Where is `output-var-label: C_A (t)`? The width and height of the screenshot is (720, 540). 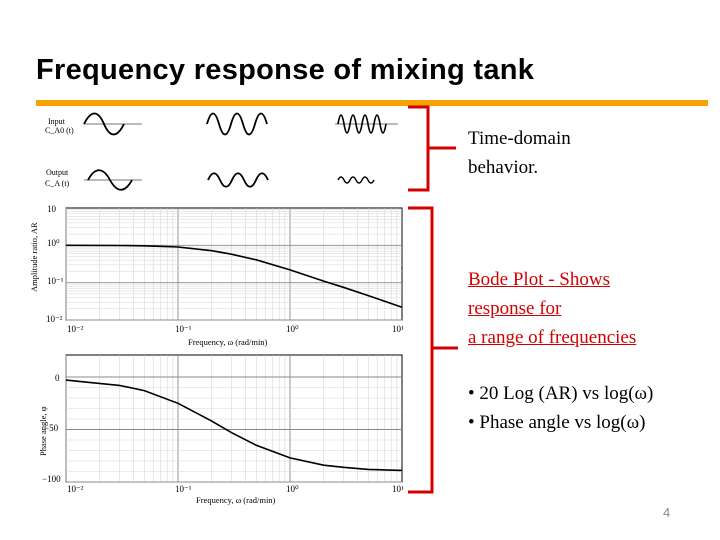
output-var-label: C_A (t) is located at coordinates (57, 183).